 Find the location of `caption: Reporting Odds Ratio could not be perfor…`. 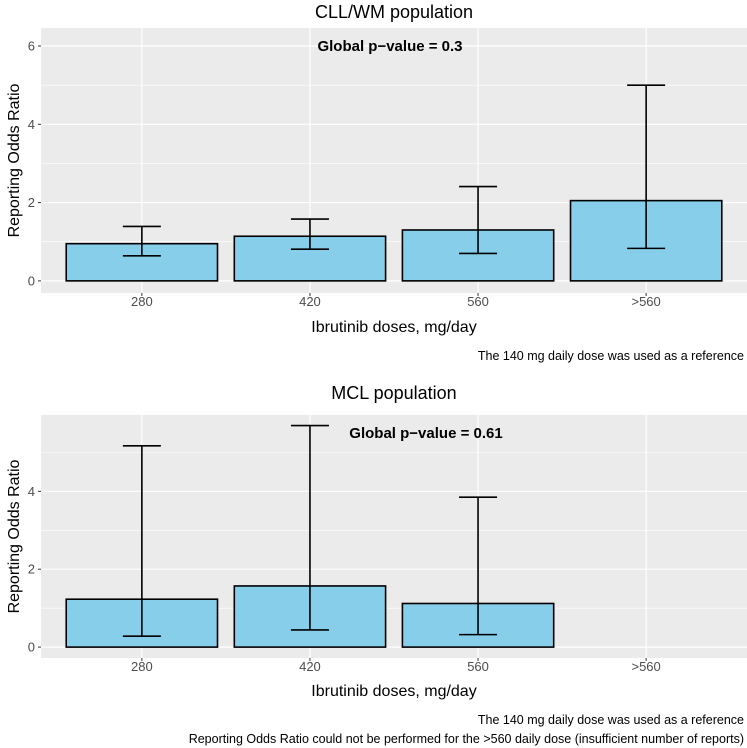

caption: Reporting Odds Ratio could not be perfor… is located at coordinates (466, 739).